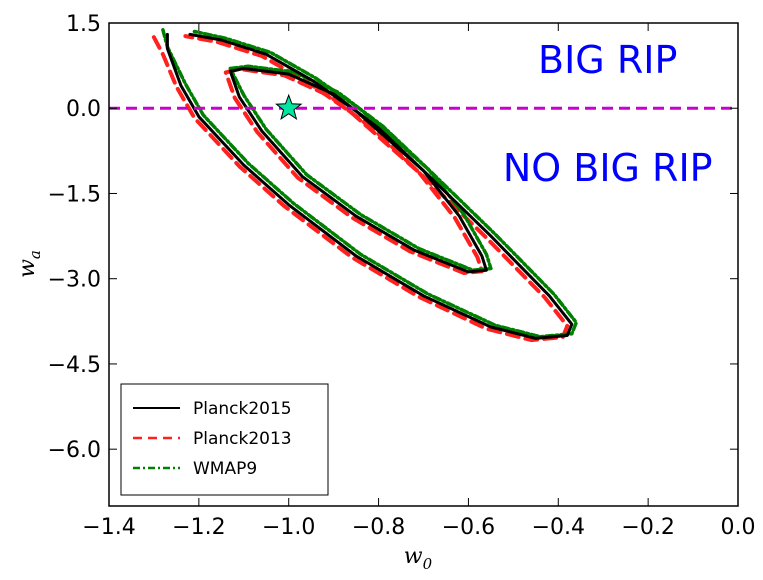 Image resolution: width=763 pixels, height=580 pixels. Describe the element at coordinates (428, 564) in the screenshot. I see `x-axis-label-subscript: 0` at that location.